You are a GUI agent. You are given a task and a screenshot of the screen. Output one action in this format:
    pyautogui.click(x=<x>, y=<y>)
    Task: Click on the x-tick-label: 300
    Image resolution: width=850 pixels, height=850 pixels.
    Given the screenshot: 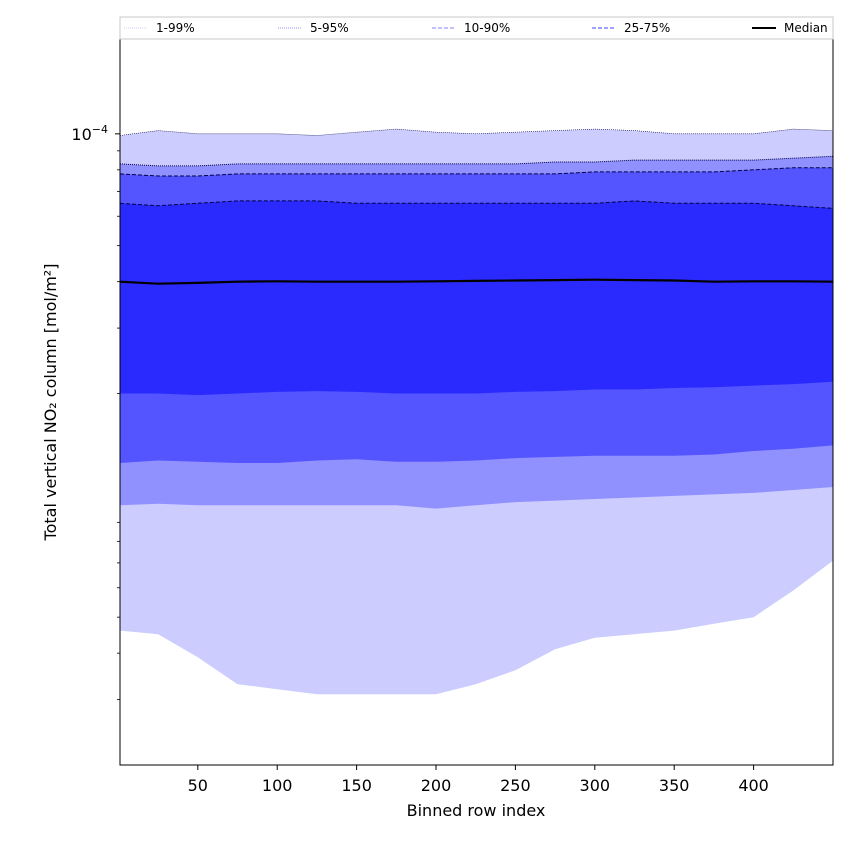 What is the action you would take?
    pyautogui.click(x=595, y=785)
    